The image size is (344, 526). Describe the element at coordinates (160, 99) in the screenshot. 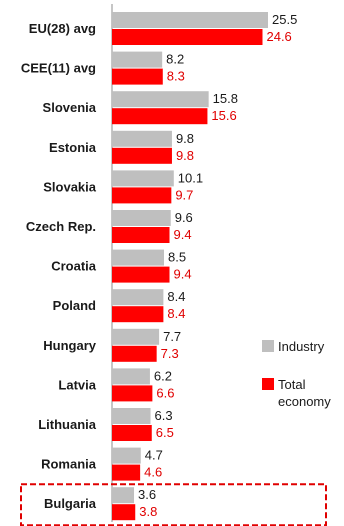

I see `industry-bar-slovenia` at that location.